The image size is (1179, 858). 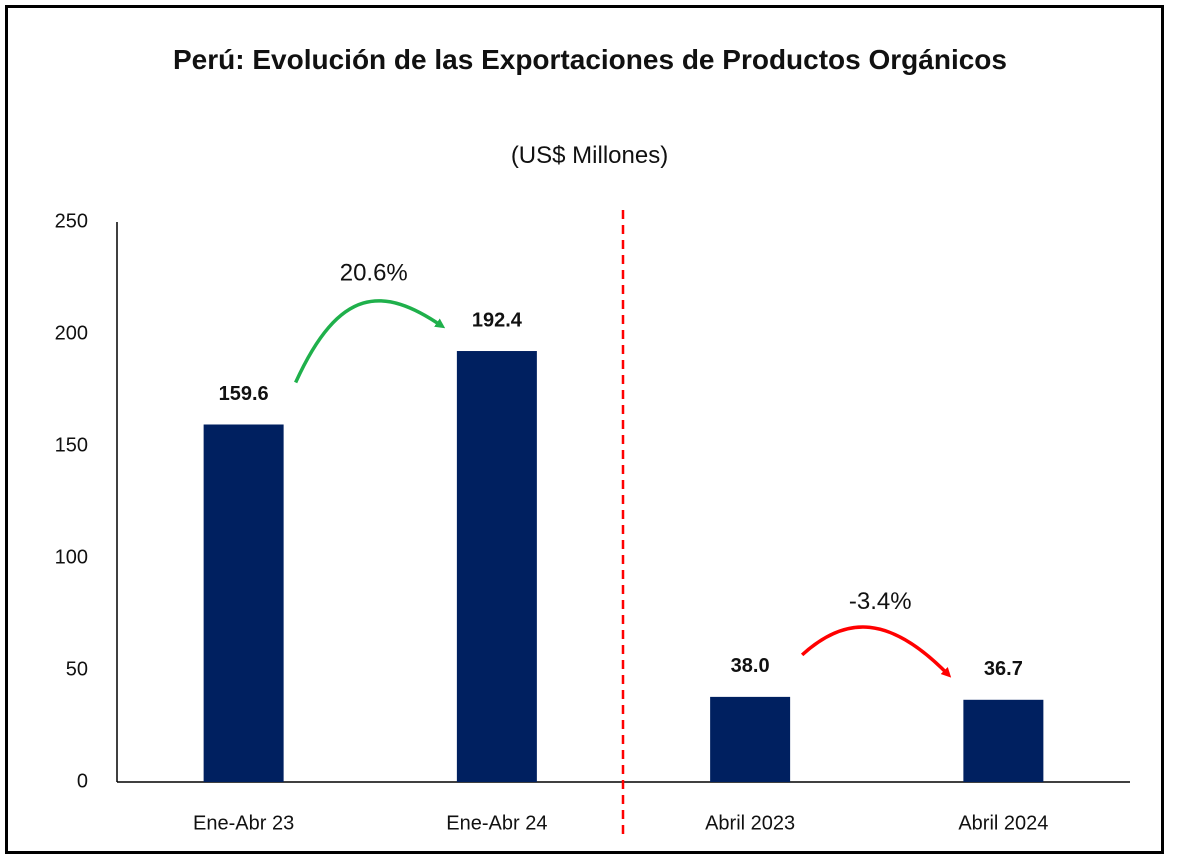 I want to click on change-label: -3.4%, so click(x=880, y=601).